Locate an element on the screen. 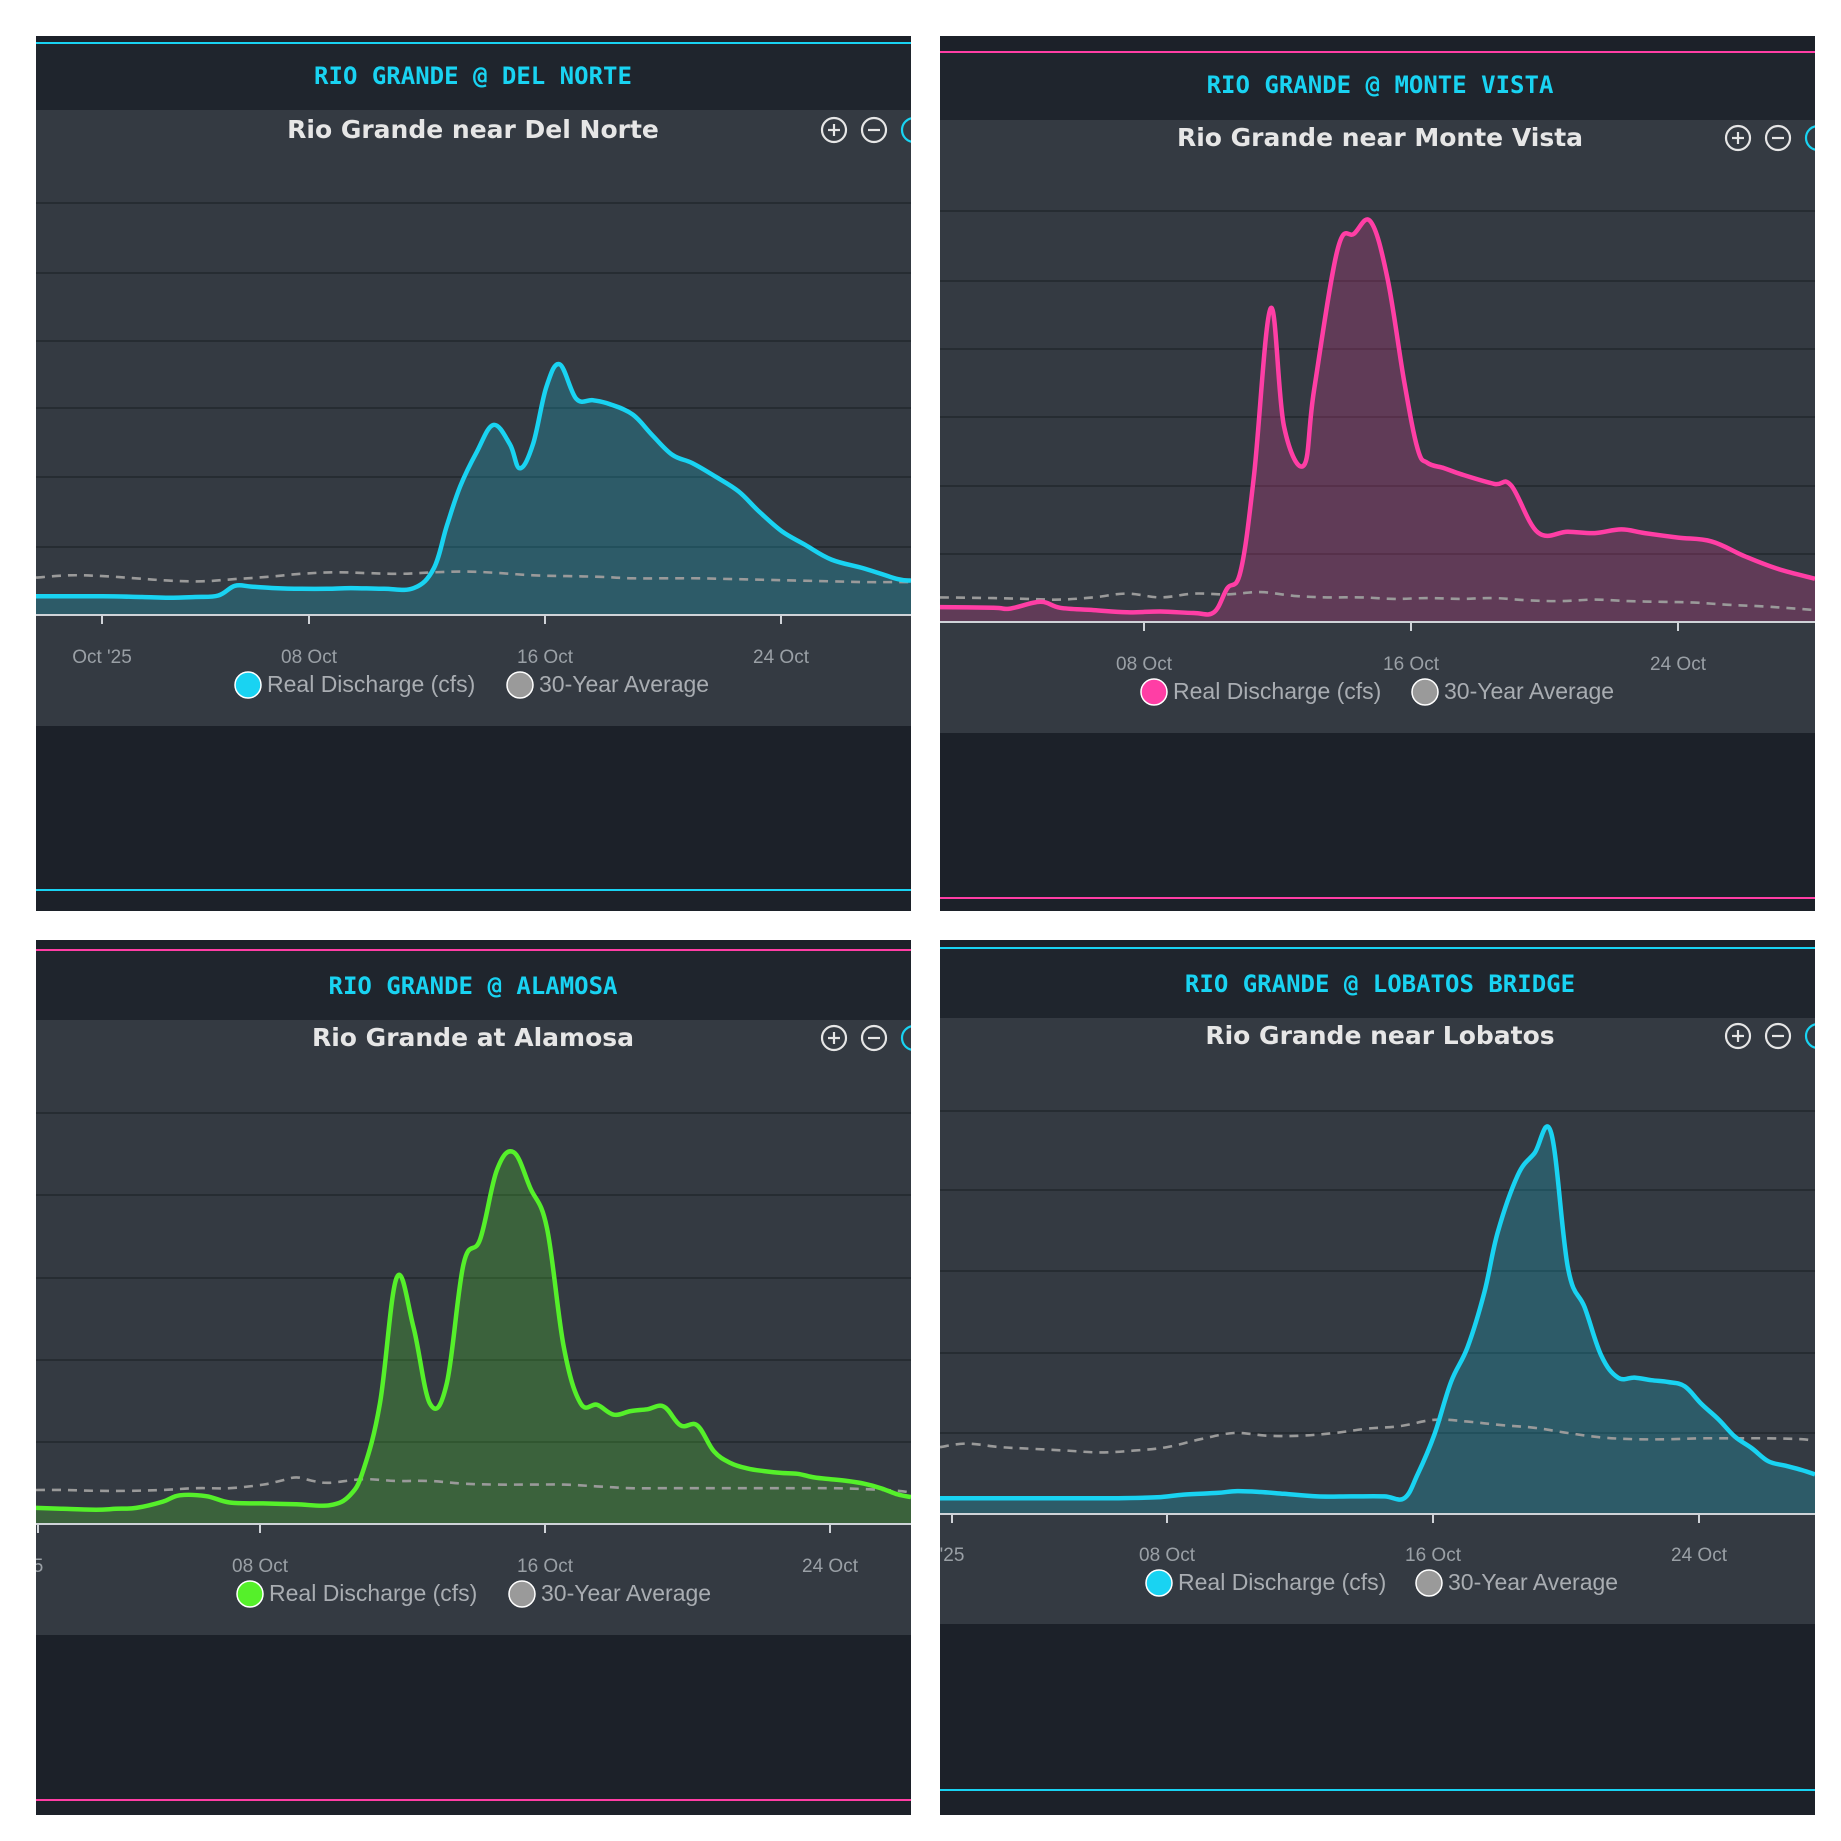 The height and width of the screenshot is (1841, 1841). panel-title: RIO GRANDE @ LOBATOS BRIDGE is located at coordinates (1380, 984).